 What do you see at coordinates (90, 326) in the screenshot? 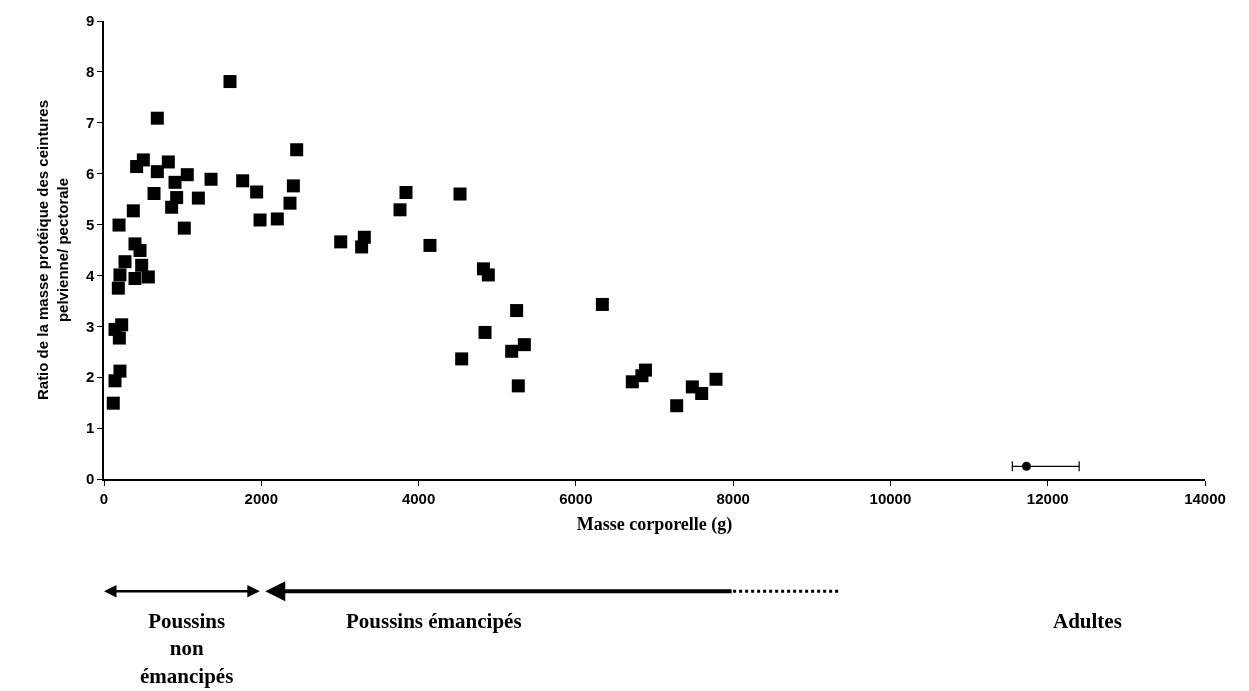
I see `y-tick-label: 3` at bounding box center [90, 326].